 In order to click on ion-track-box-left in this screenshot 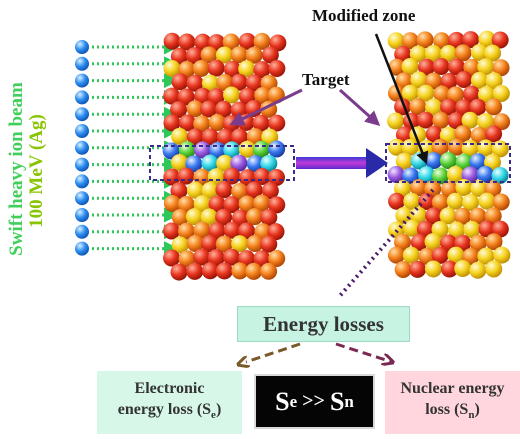, I will do `click(222, 163)`.